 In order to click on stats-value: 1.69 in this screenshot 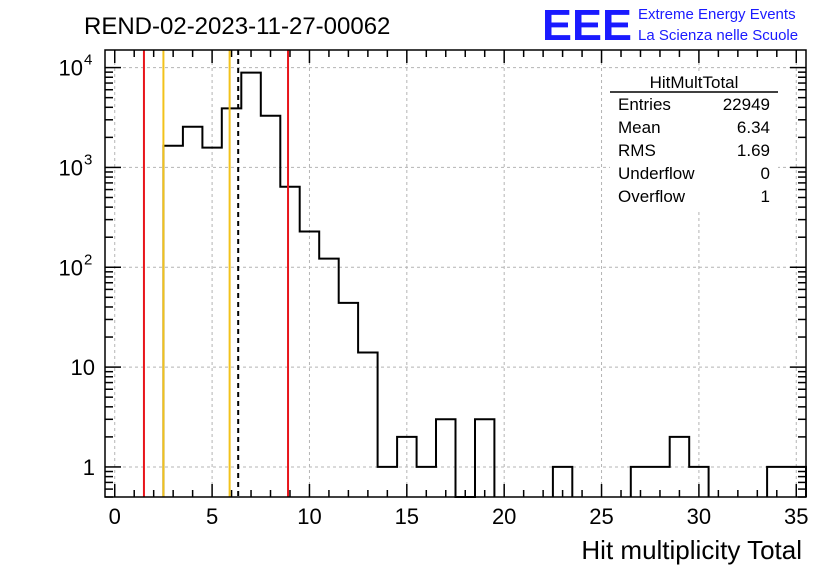, I will do `click(753, 150)`.